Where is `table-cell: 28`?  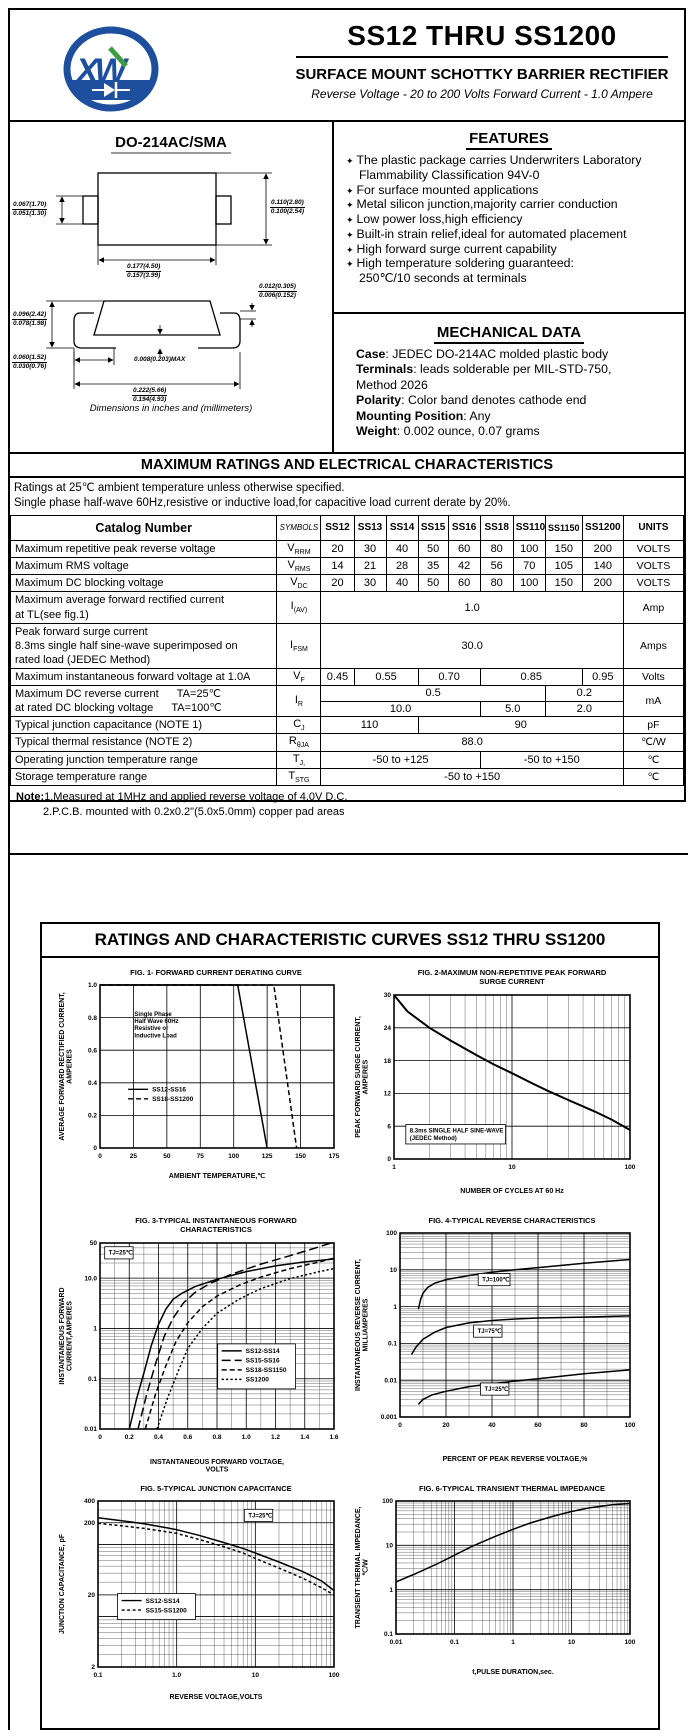 table-cell: 28 is located at coordinates (402, 566).